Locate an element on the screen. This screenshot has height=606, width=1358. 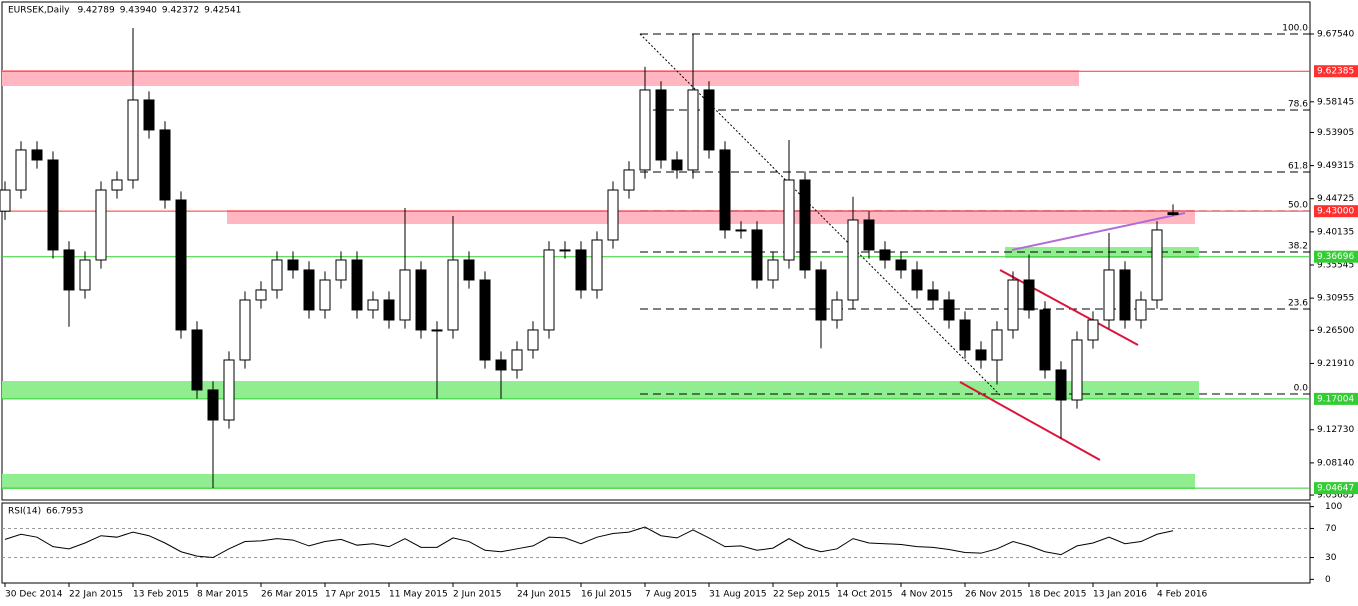
rsi-tick-label: 30 is located at coordinates (1331, 558).